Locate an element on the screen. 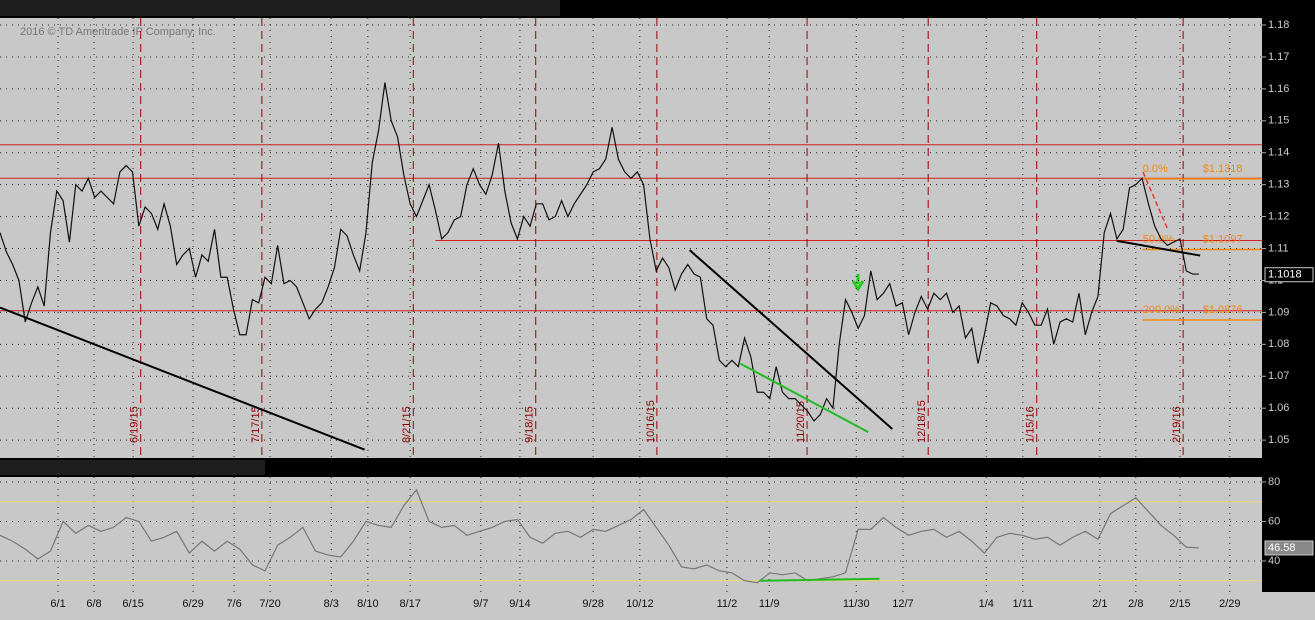 The image size is (1315, 620). y-tick-label: 60 is located at coordinates (1274, 521).